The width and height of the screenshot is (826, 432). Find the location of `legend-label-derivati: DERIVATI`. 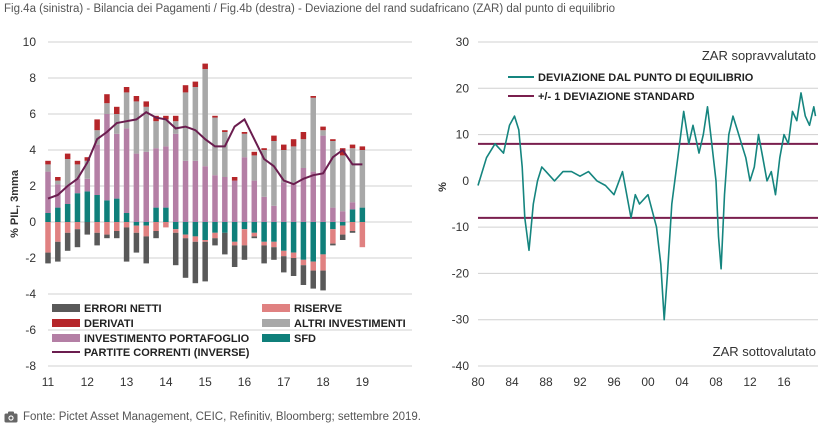

legend-label-derivati: DERIVATI is located at coordinates (109, 324).